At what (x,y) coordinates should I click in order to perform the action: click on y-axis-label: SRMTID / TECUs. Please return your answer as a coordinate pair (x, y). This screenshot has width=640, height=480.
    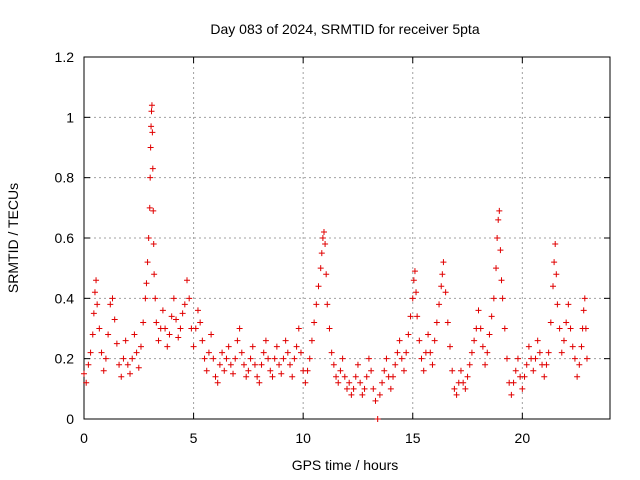
    Looking at the image, I should click on (13, 238).